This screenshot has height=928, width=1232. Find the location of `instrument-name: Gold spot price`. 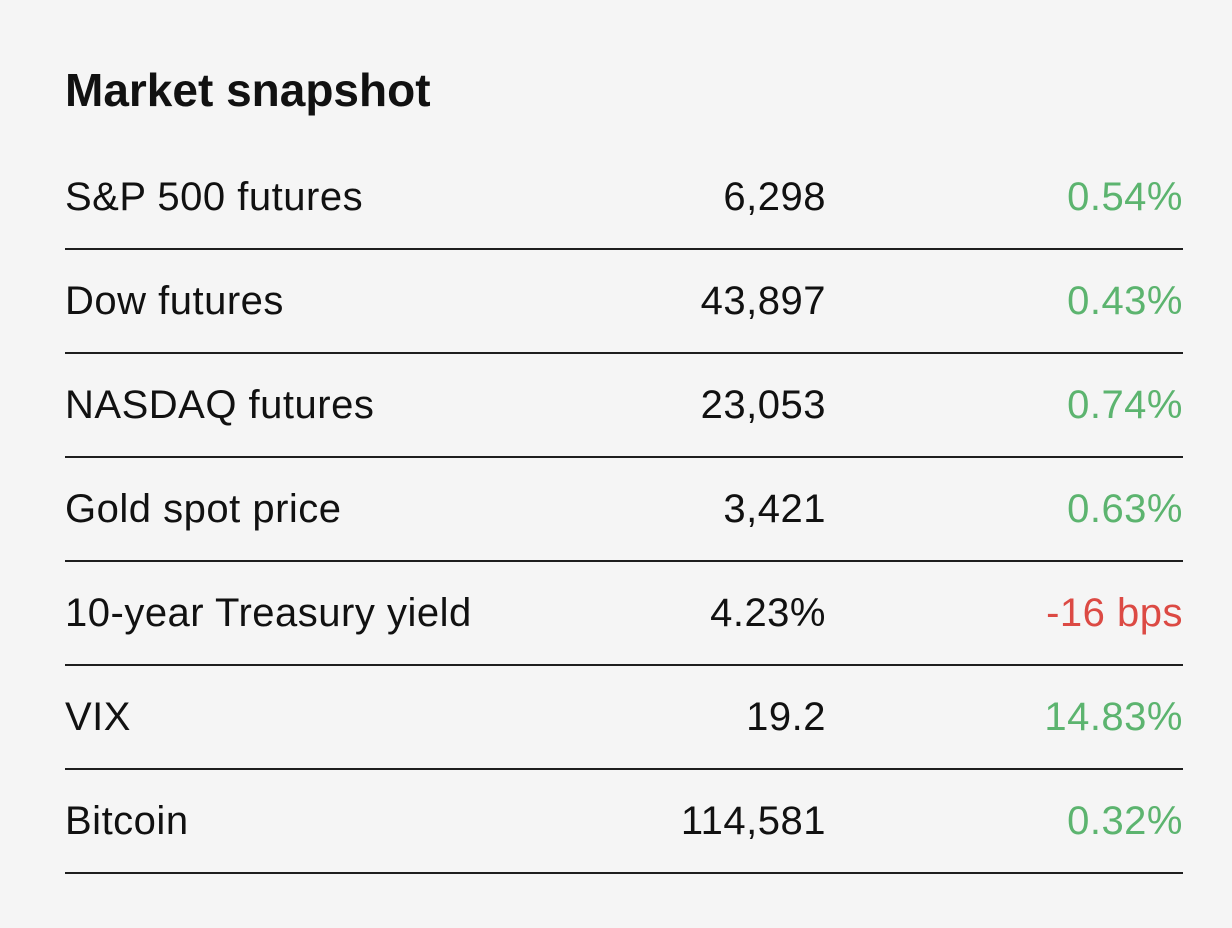

instrument-name: Gold spot price is located at coordinates (345, 509).